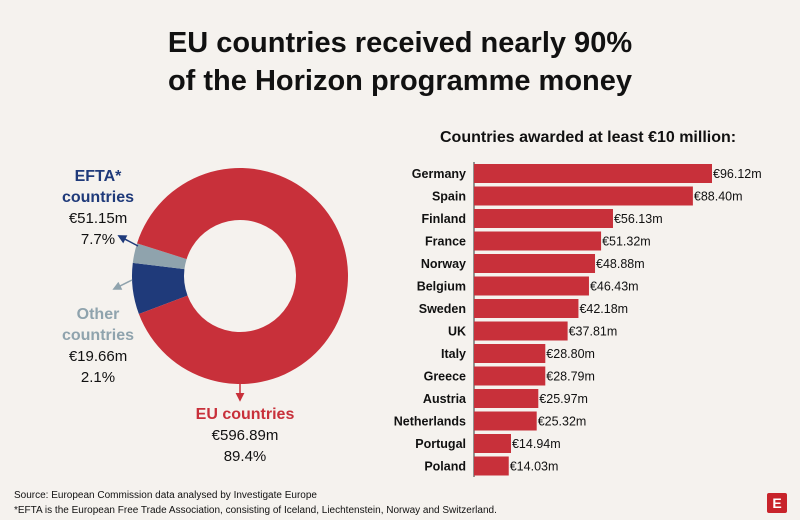 Image resolution: width=800 pixels, height=520 pixels. I want to click on value-label: €28.80m, so click(570, 354).